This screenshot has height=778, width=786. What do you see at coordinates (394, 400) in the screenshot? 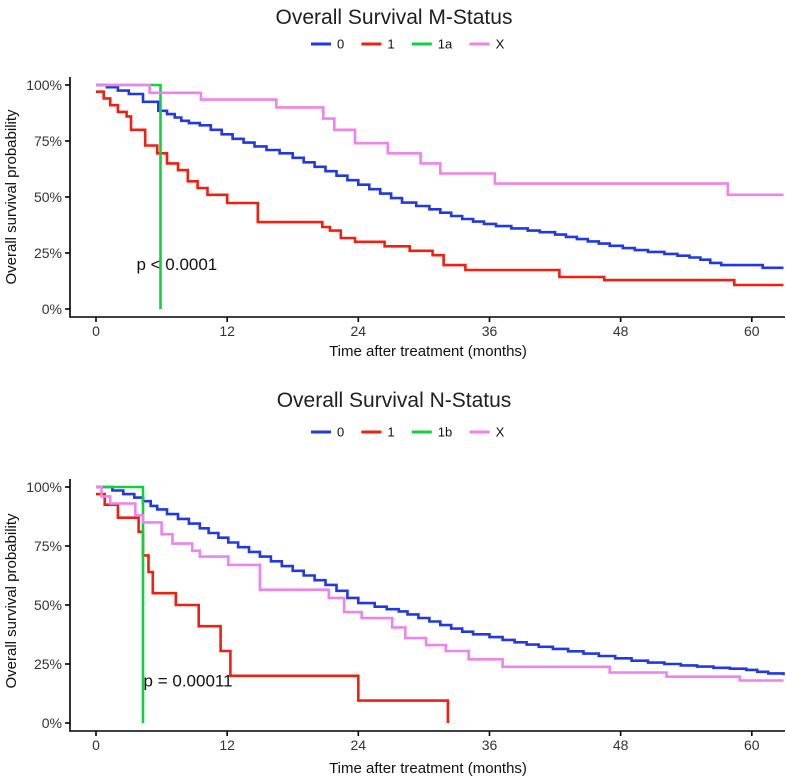
I see `plot-title-n-status: Overall Survival N-Status` at bounding box center [394, 400].